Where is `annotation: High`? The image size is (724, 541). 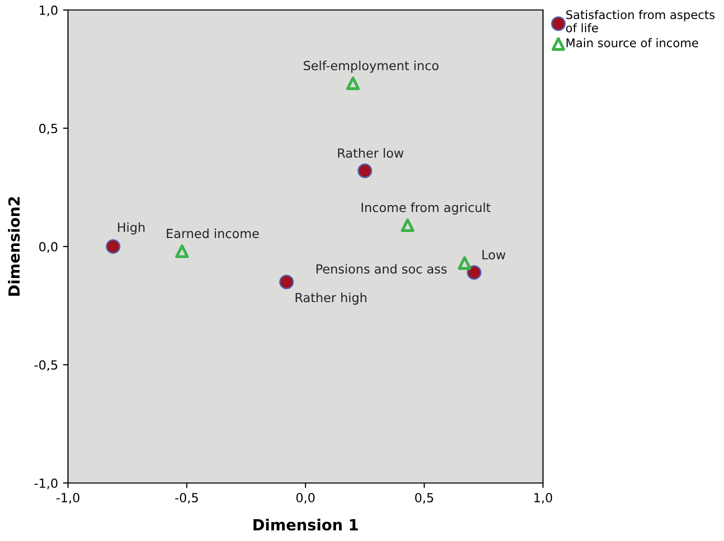 annotation: High is located at coordinates (131, 228).